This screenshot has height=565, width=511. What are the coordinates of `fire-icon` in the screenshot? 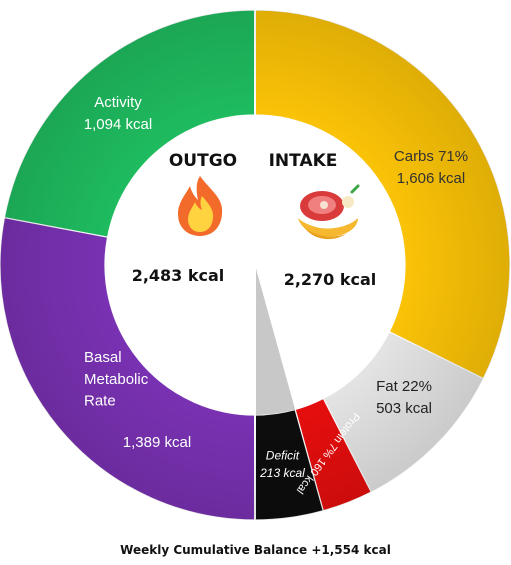 It's located at (200, 206).